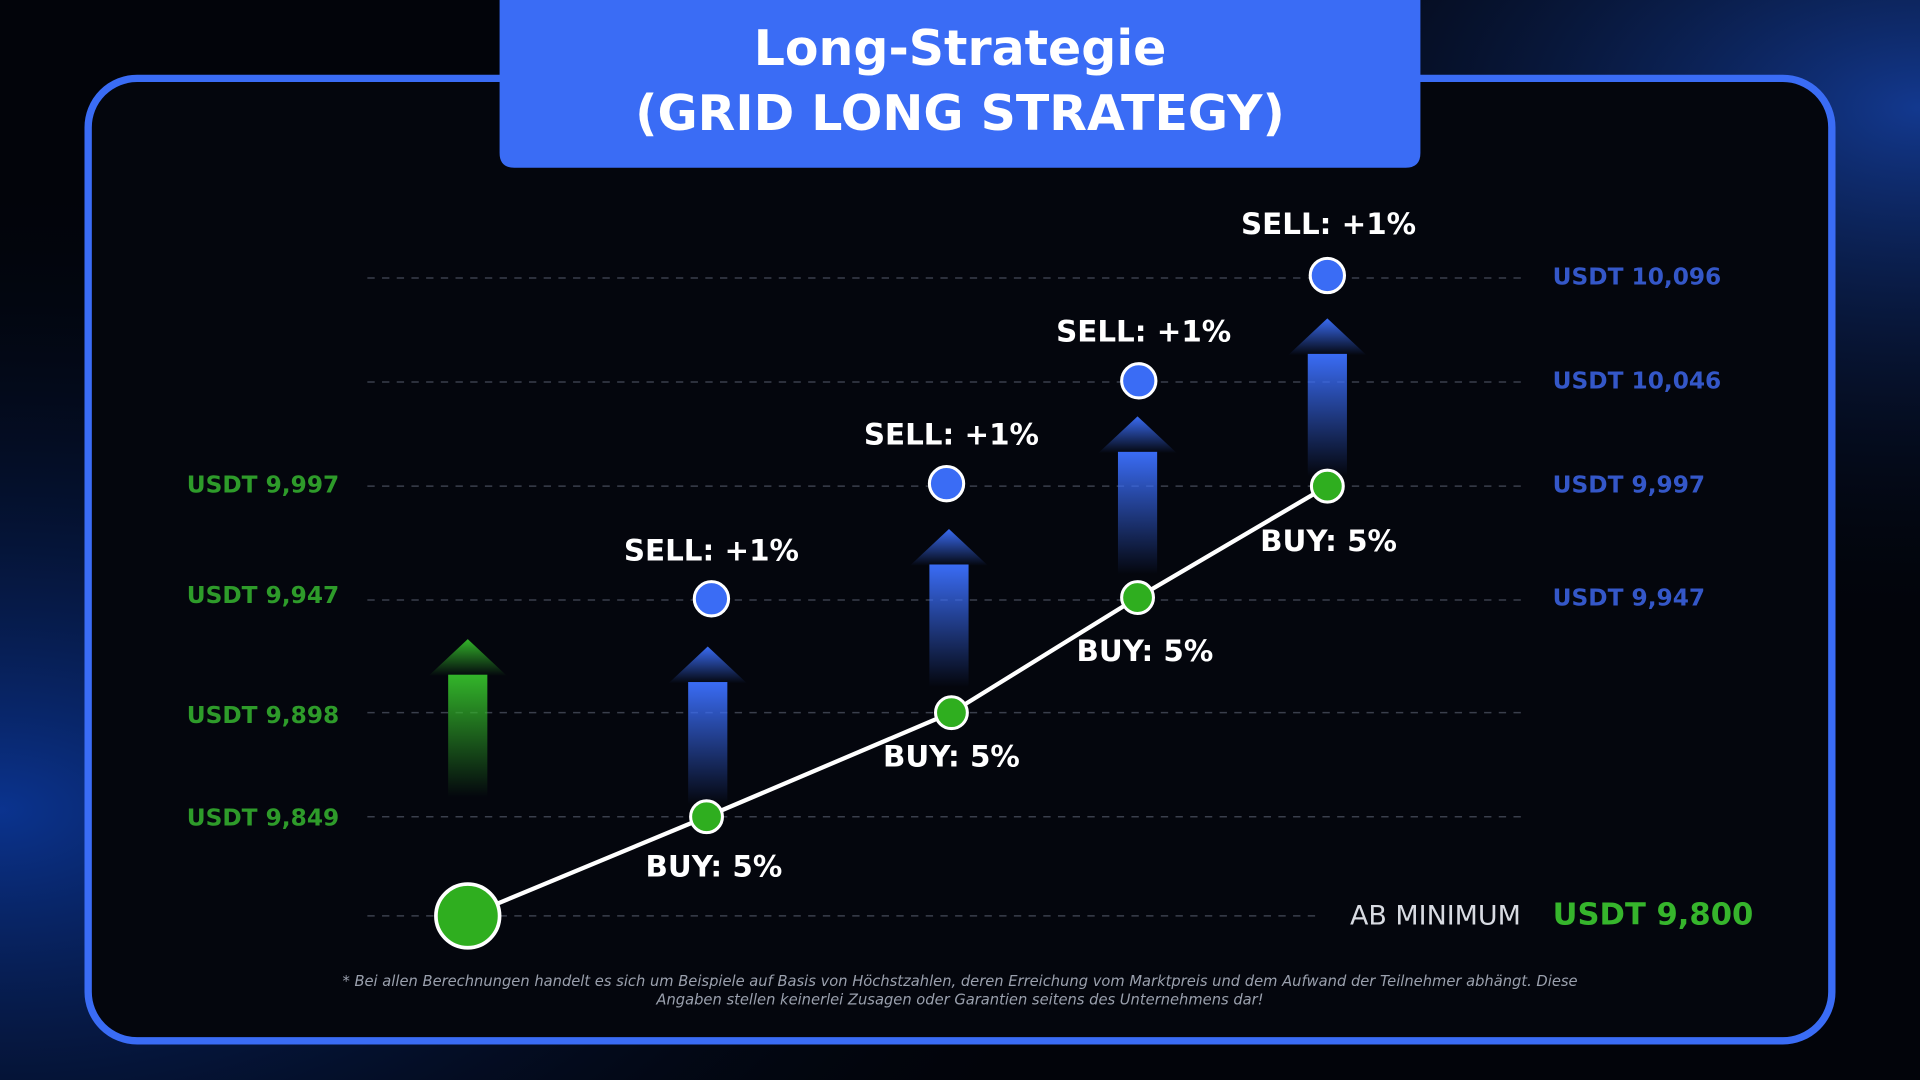 The image size is (1920, 1080). What do you see at coordinates (263, 715) in the screenshot?
I see `level-label: USDT 9,898` at bounding box center [263, 715].